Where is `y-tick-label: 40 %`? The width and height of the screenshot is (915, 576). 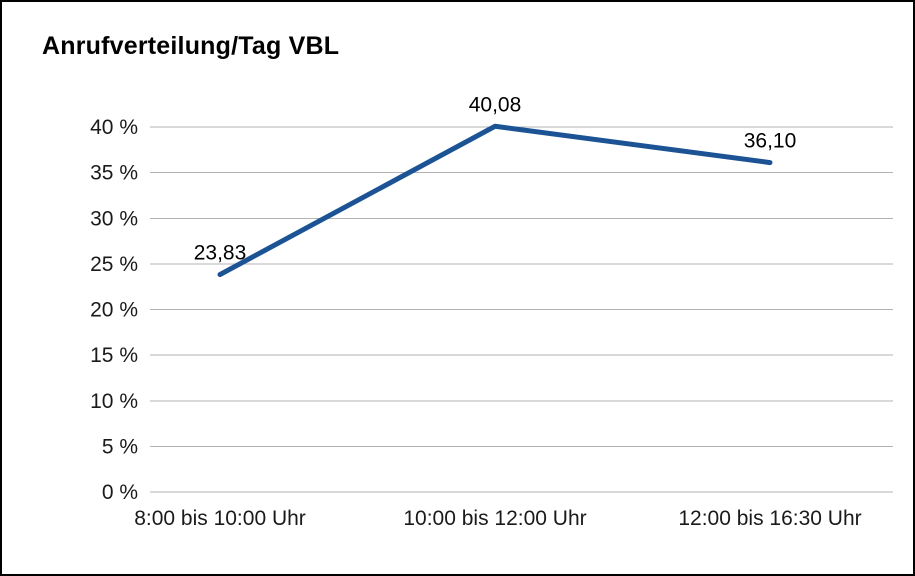 y-tick-label: 40 % is located at coordinates (114, 127).